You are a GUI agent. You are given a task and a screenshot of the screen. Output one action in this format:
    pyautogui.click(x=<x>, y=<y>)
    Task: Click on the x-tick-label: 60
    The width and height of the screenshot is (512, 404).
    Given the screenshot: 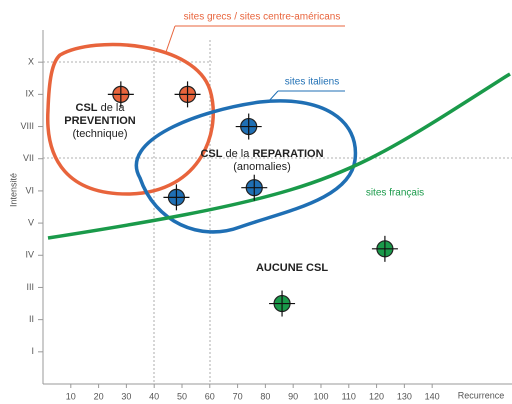 What is the action you would take?
    pyautogui.click(x=210, y=396)
    